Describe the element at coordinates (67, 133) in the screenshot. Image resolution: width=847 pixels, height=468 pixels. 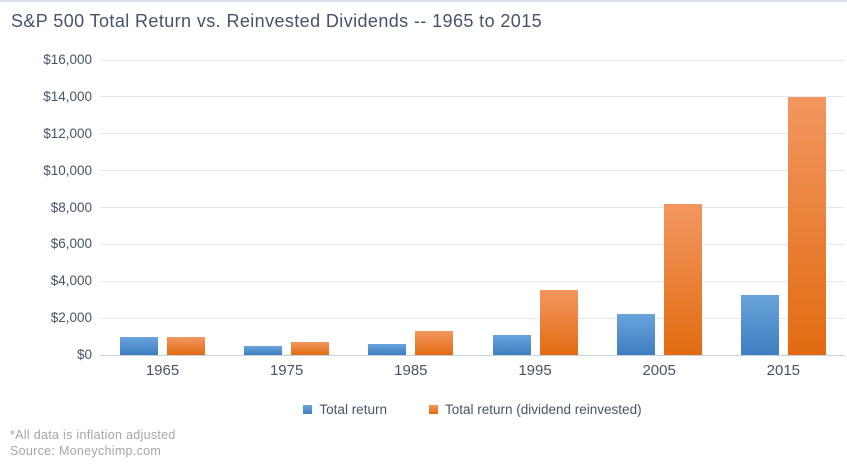
I see `y-tick-label: $12,000` at that location.